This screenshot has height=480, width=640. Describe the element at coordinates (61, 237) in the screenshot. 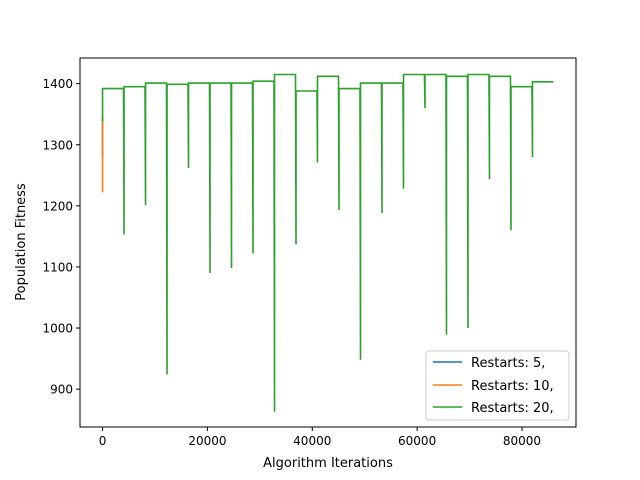

I see `y-axis: 900 1000 1100 1200 1300 1400` at that location.